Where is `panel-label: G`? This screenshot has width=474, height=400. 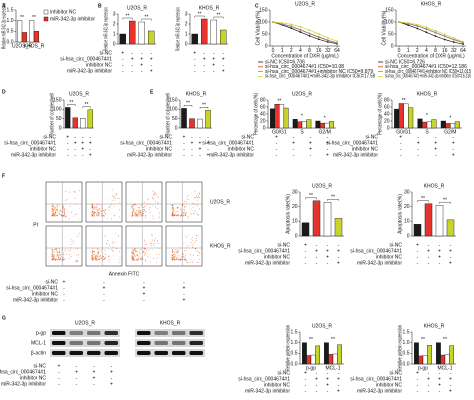 panel-label: G is located at coordinates (4, 318).